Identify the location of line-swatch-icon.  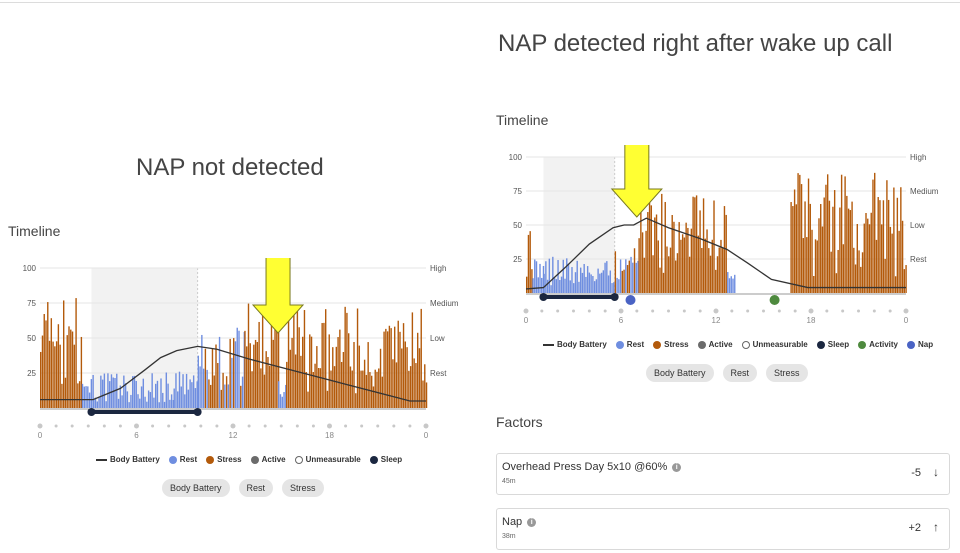
(101, 459).